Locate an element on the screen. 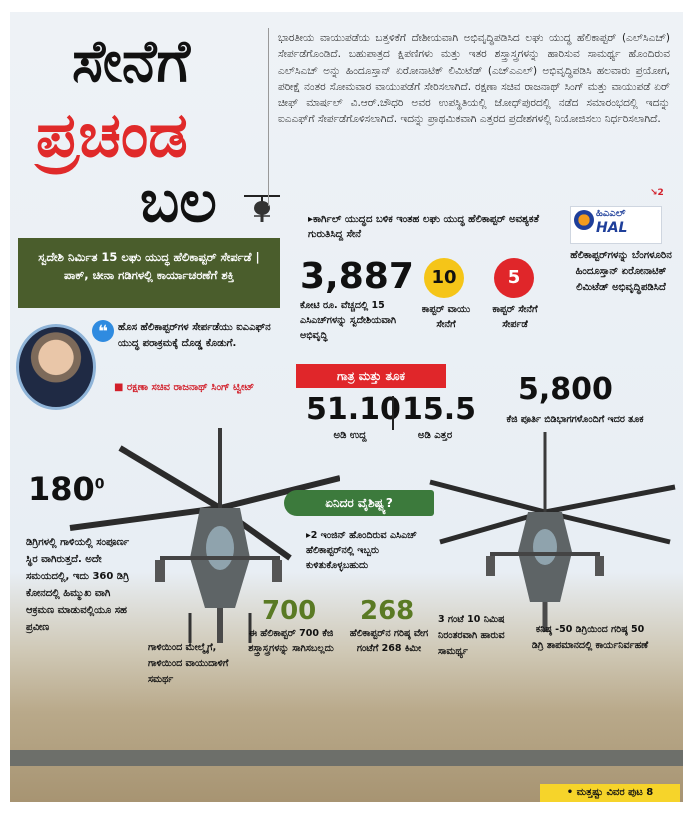  army-count-badge: 5 is located at coordinates (514, 278).